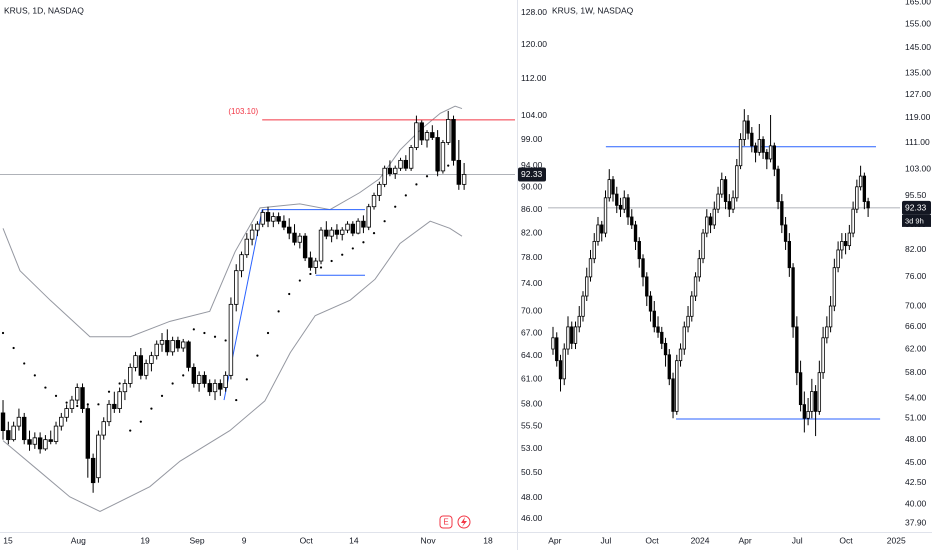  Describe the element at coordinates (916, 220) in the screenshot. I see `countdown-tag` at that location.